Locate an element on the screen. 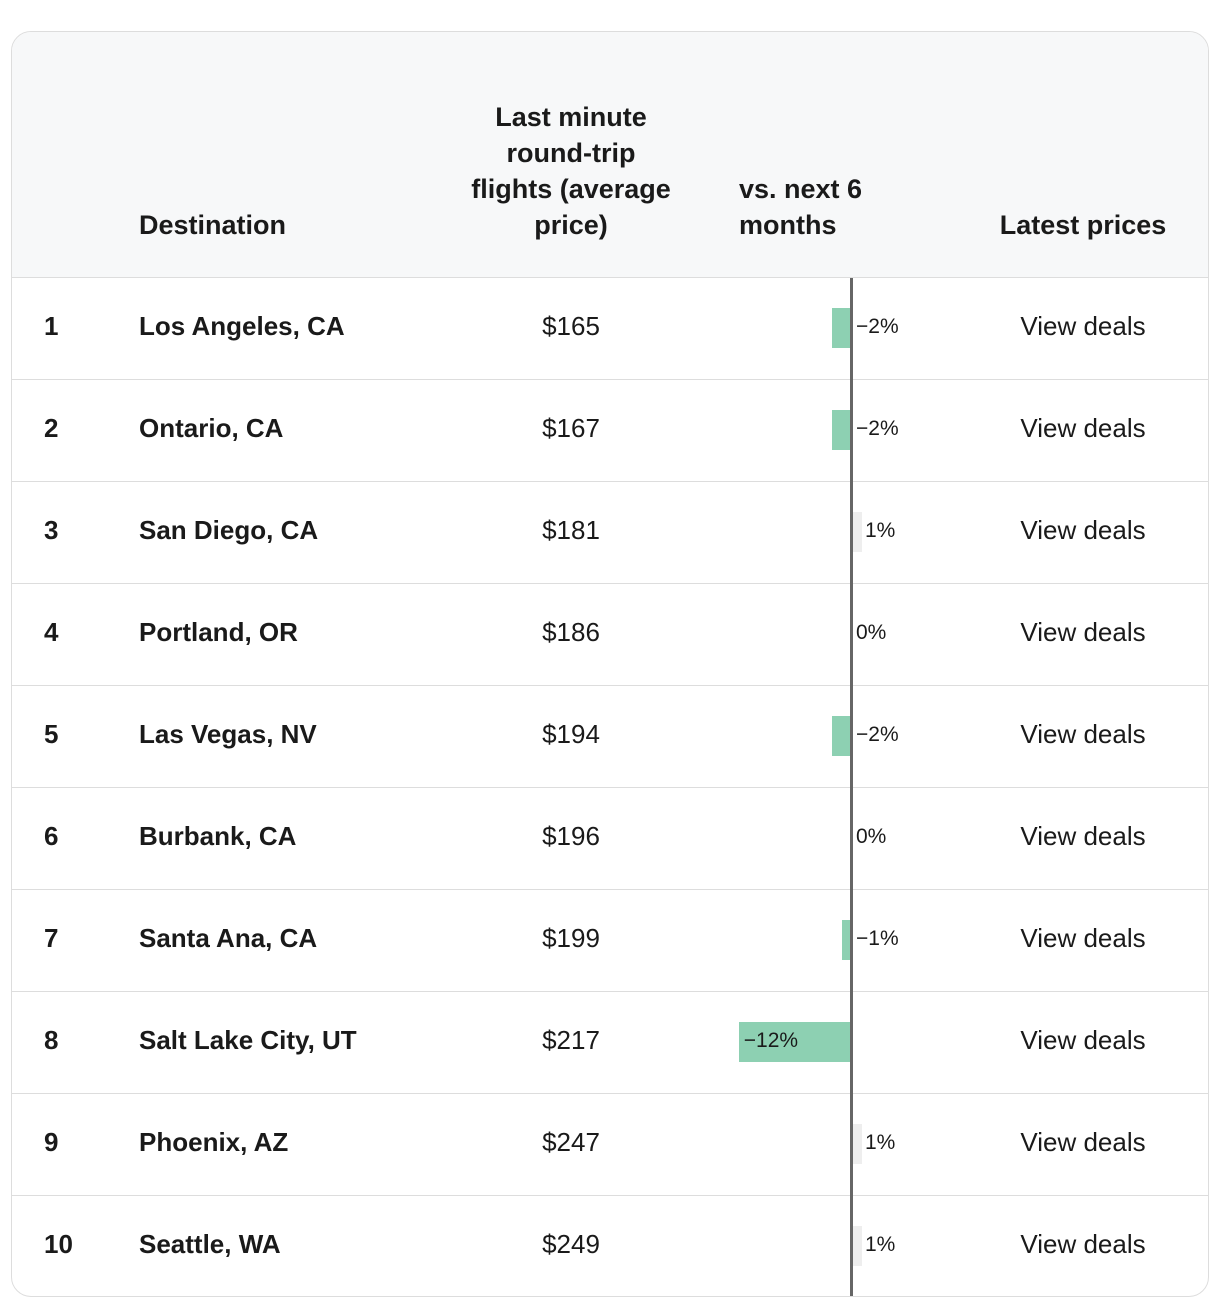  table-row: 1 Los Angeles, CA $165 View deals −2% is located at coordinates (610, 329).